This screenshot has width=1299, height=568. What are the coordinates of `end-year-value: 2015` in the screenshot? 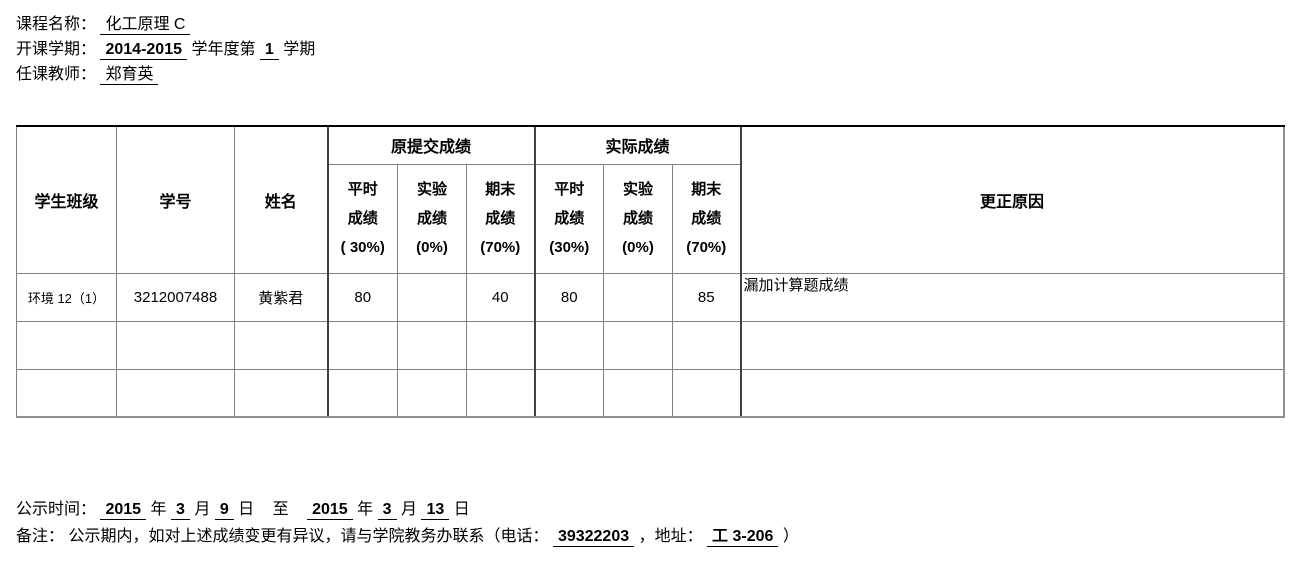 It's located at (330, 510).